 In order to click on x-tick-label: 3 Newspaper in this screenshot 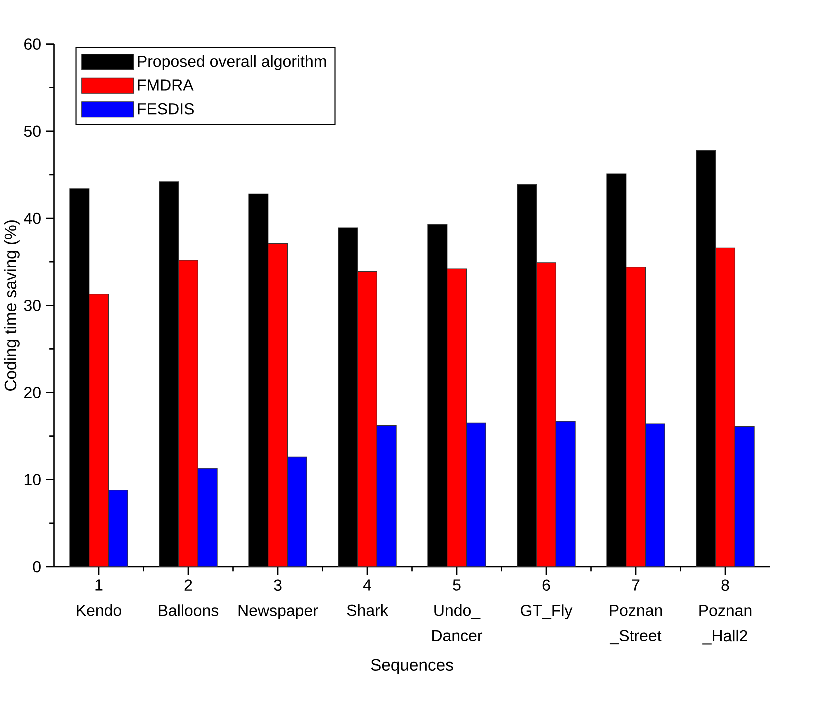, I will do `click(278, 600)`.